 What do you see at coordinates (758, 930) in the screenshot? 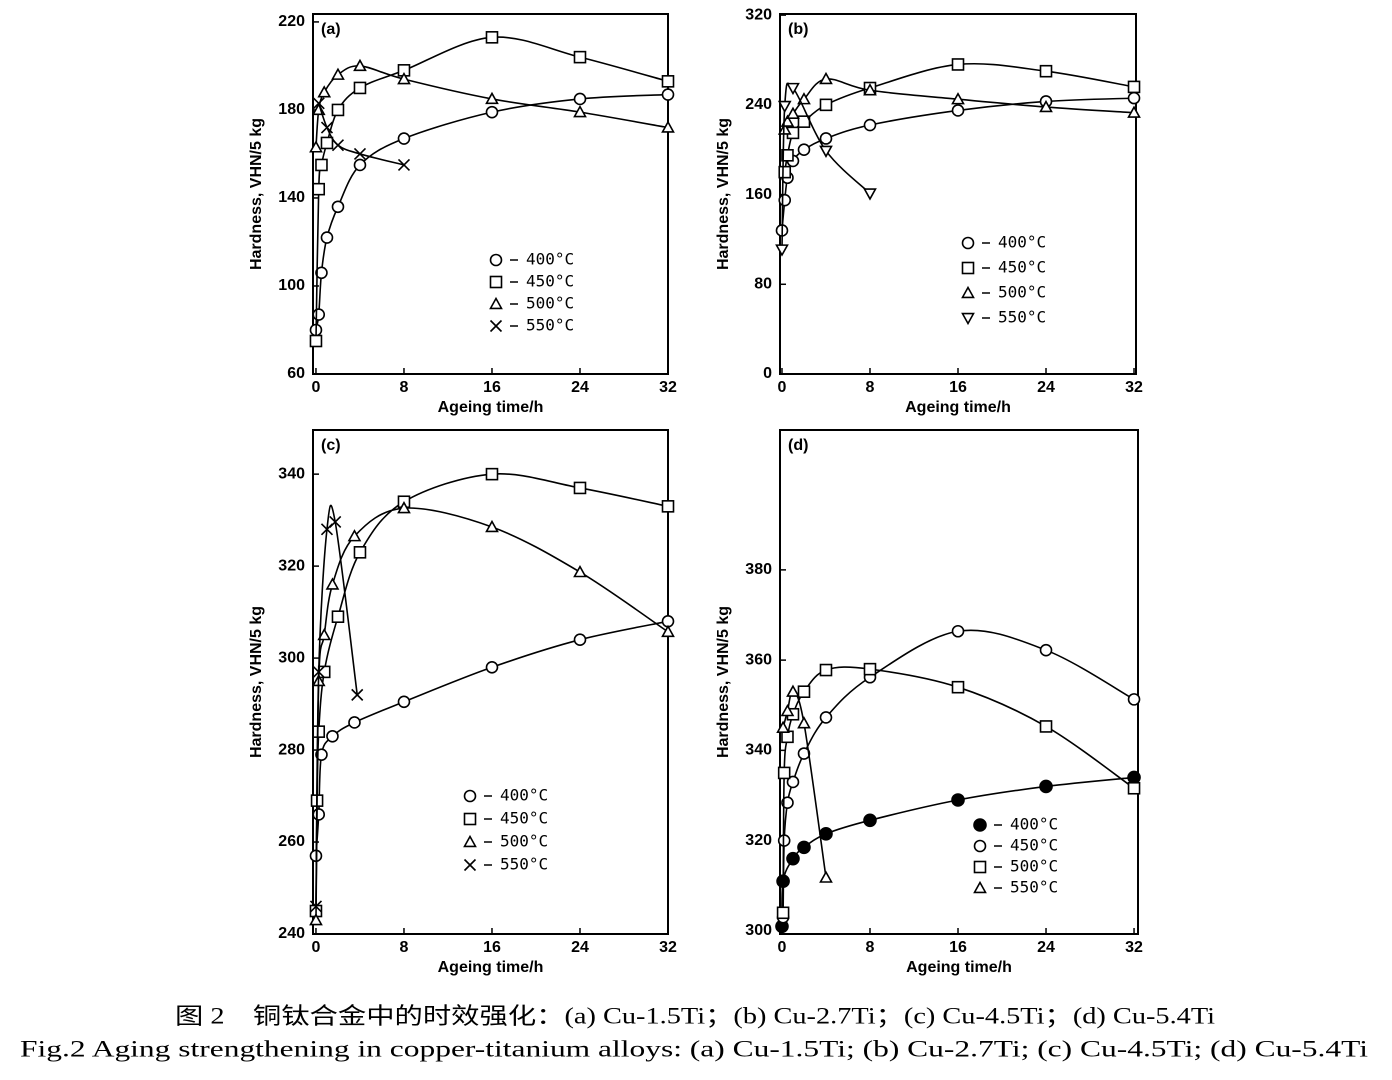
I see `y-tick-label: 300` at bounding box center [758, 930].